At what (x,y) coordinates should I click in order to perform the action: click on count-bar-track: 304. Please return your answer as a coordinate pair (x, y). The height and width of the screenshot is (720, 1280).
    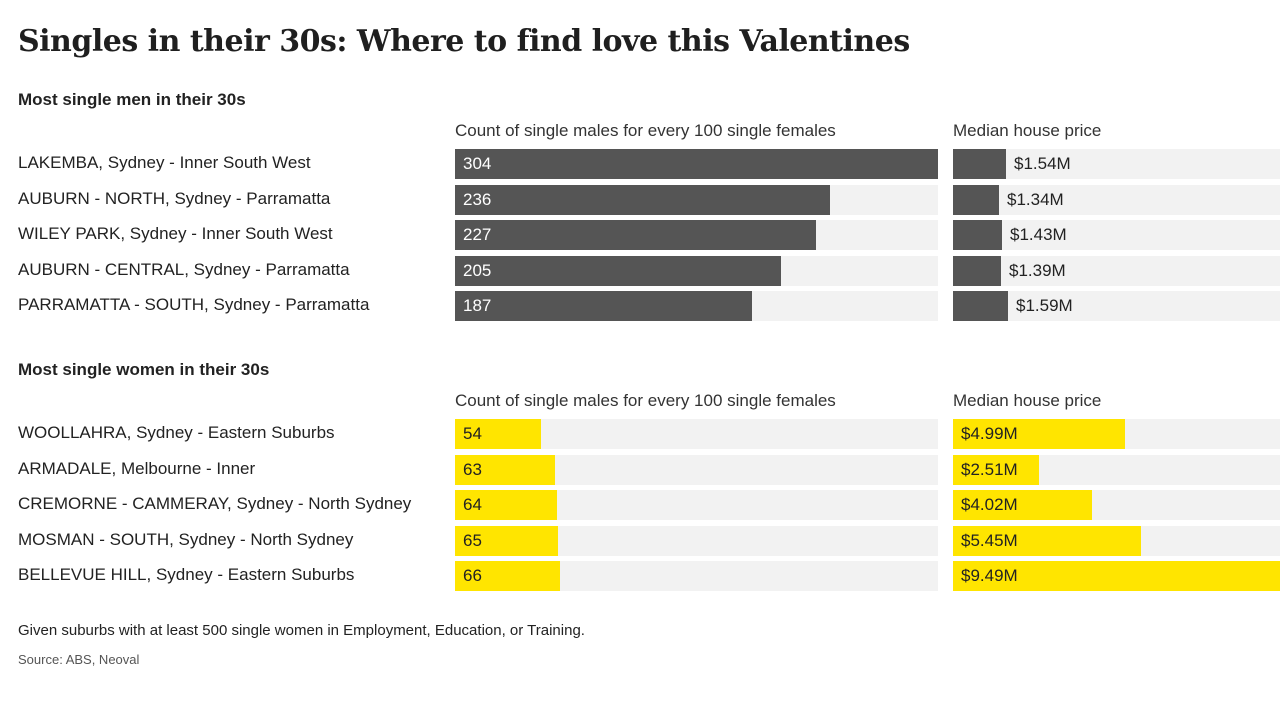
    Looking at the image, I should click on (696, 164).